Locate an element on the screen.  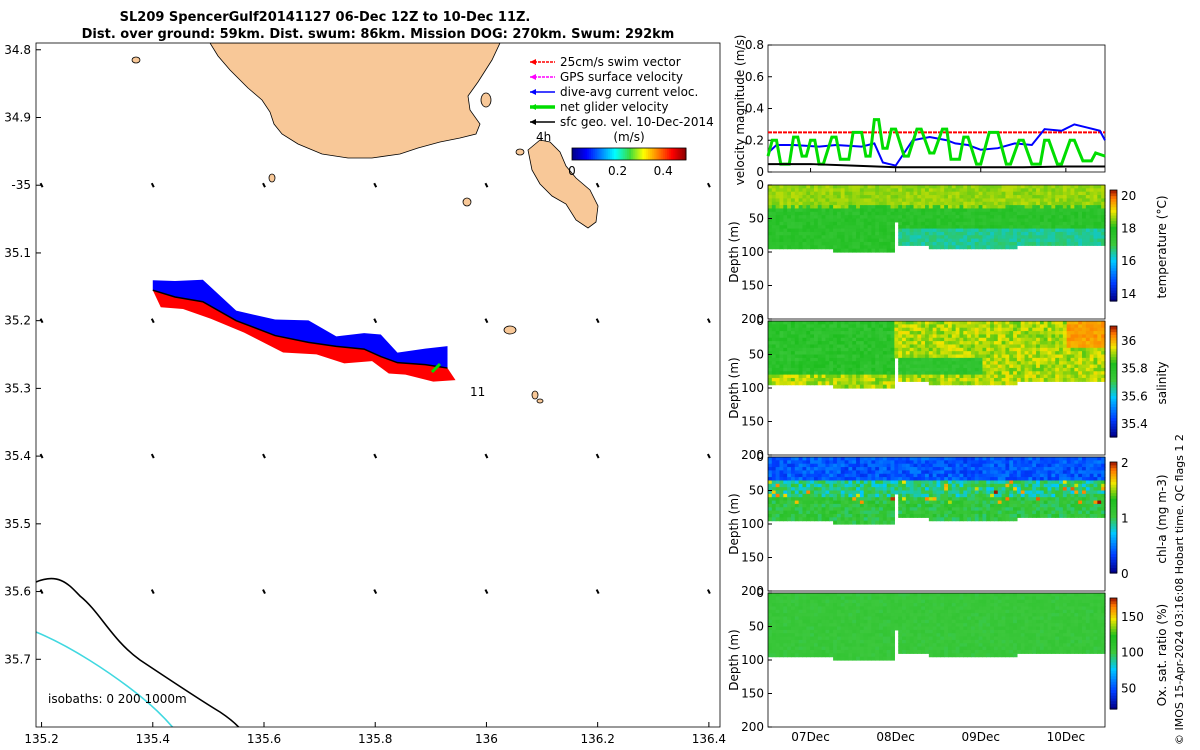
velocity-y-tick-label: 0 is located at coordinates (760, 172).